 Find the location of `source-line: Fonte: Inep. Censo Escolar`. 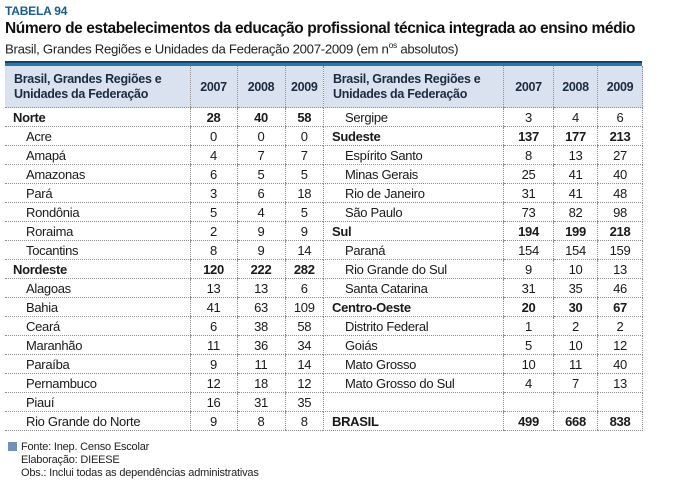

source-line: Fonte: Inep. Censo Escolar is located at coordinates (354, 447).